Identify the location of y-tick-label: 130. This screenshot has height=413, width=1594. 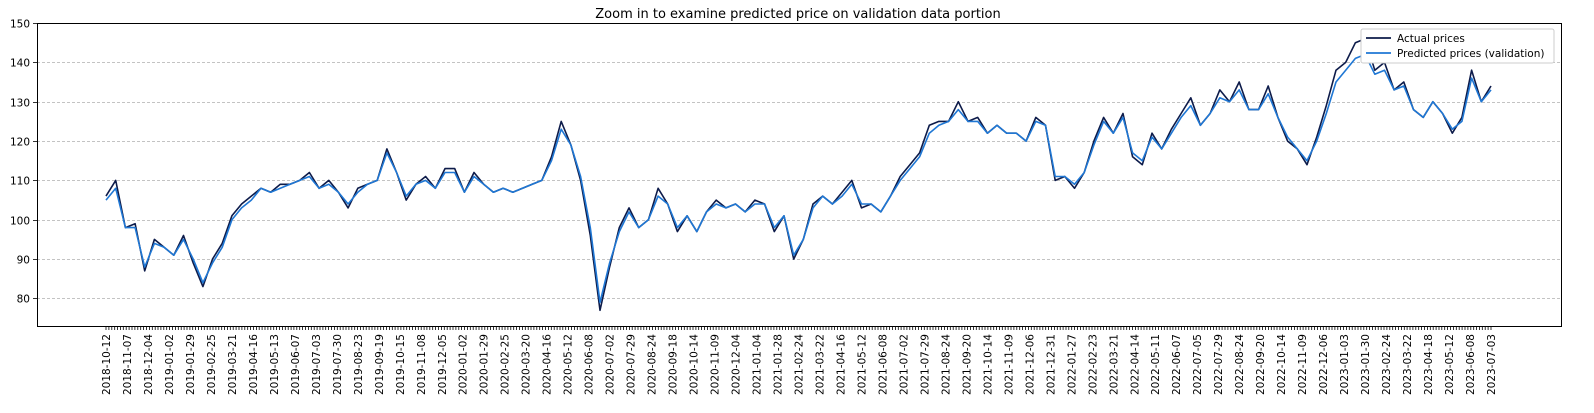
(20, 104).